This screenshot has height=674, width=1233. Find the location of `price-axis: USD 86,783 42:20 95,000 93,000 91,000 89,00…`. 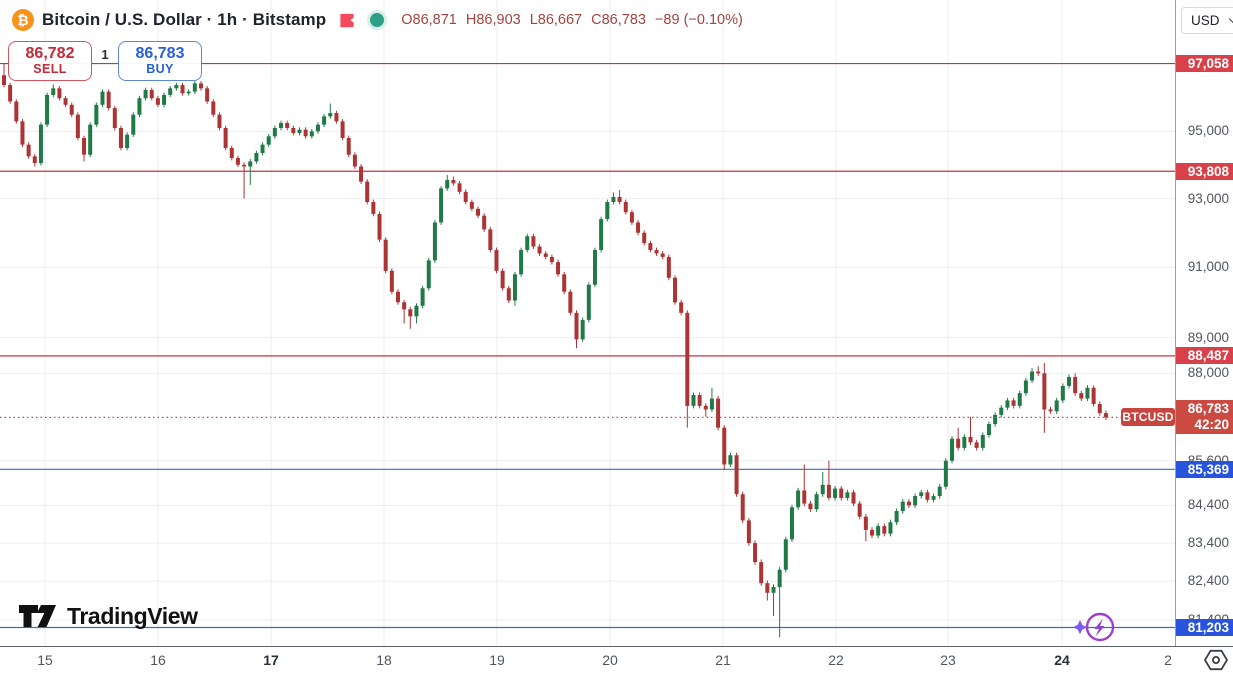

price-axis: USD 86,783 42:20 95,000 93,000 91,000 89,00… is located at coordinates (1204, 323).